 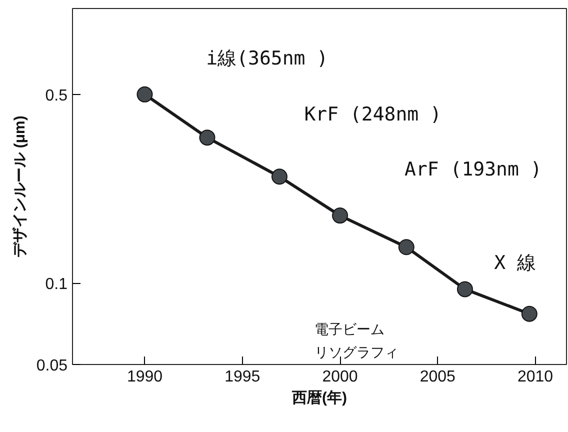 I want to click on x-tick-label: 2005, so click(x=438, y=377).